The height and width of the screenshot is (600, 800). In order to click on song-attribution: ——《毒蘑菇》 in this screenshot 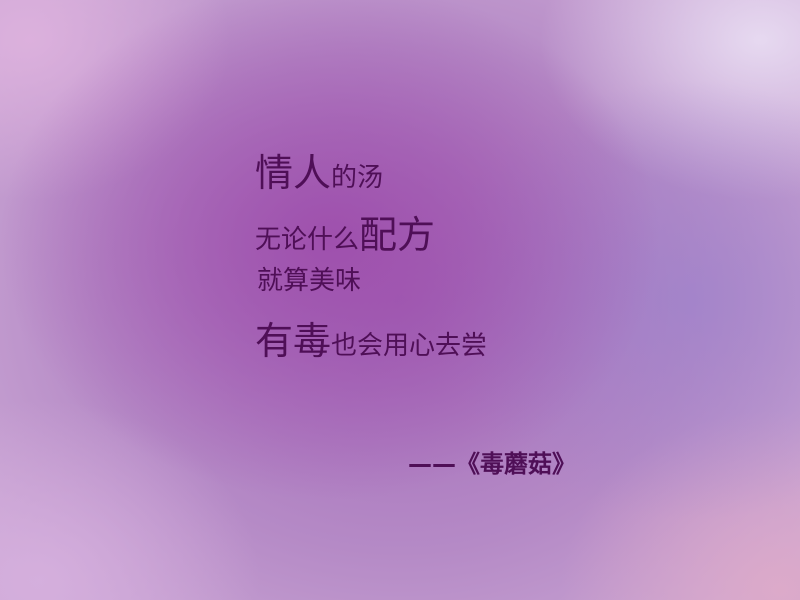, I will do `click(492, 464)`.